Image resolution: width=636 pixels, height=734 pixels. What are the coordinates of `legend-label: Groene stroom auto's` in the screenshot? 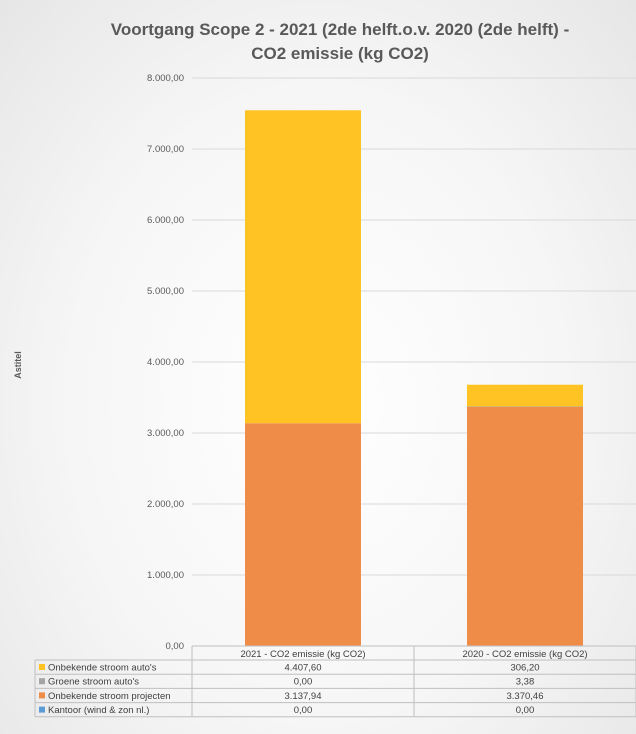 It's located at (93, 682).